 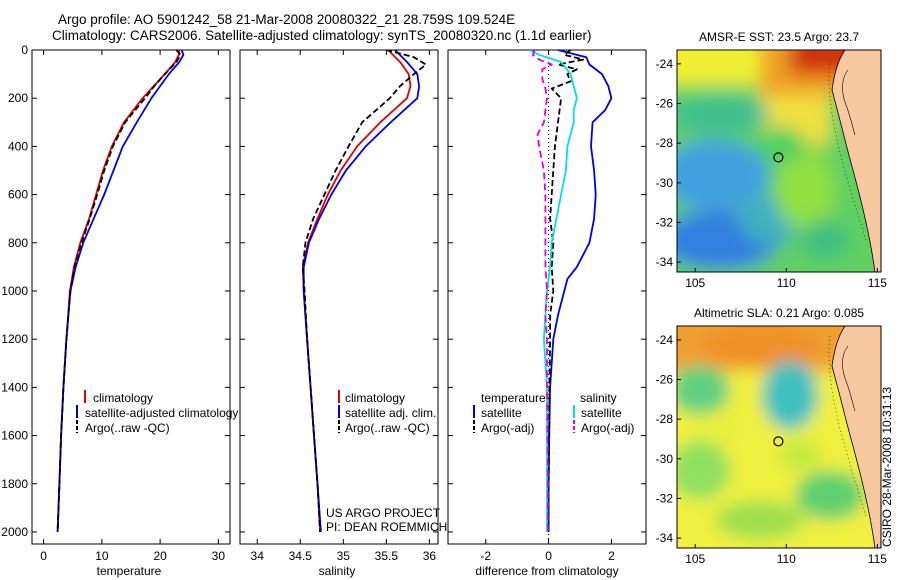 I want to click on y-tick-label: 1000, so click(x=14, y=291).